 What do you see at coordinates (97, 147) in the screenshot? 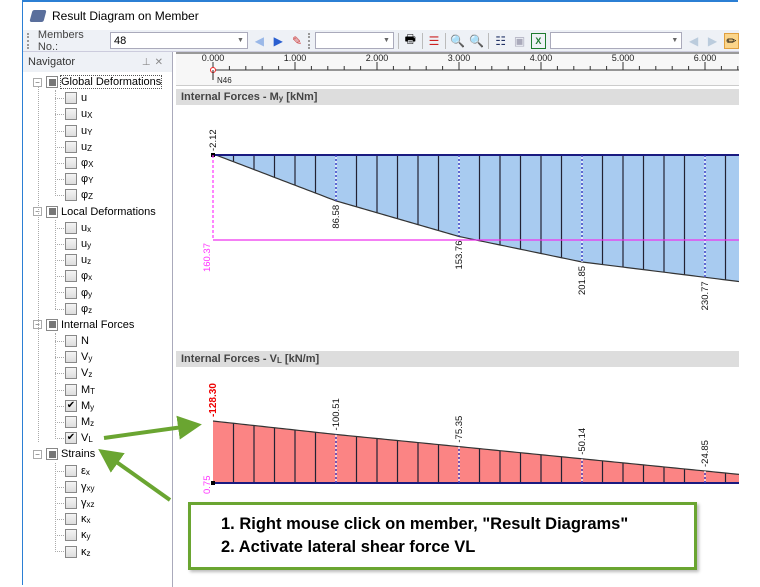
I see `tree-item: uZ` at bounding box center [97, 147].